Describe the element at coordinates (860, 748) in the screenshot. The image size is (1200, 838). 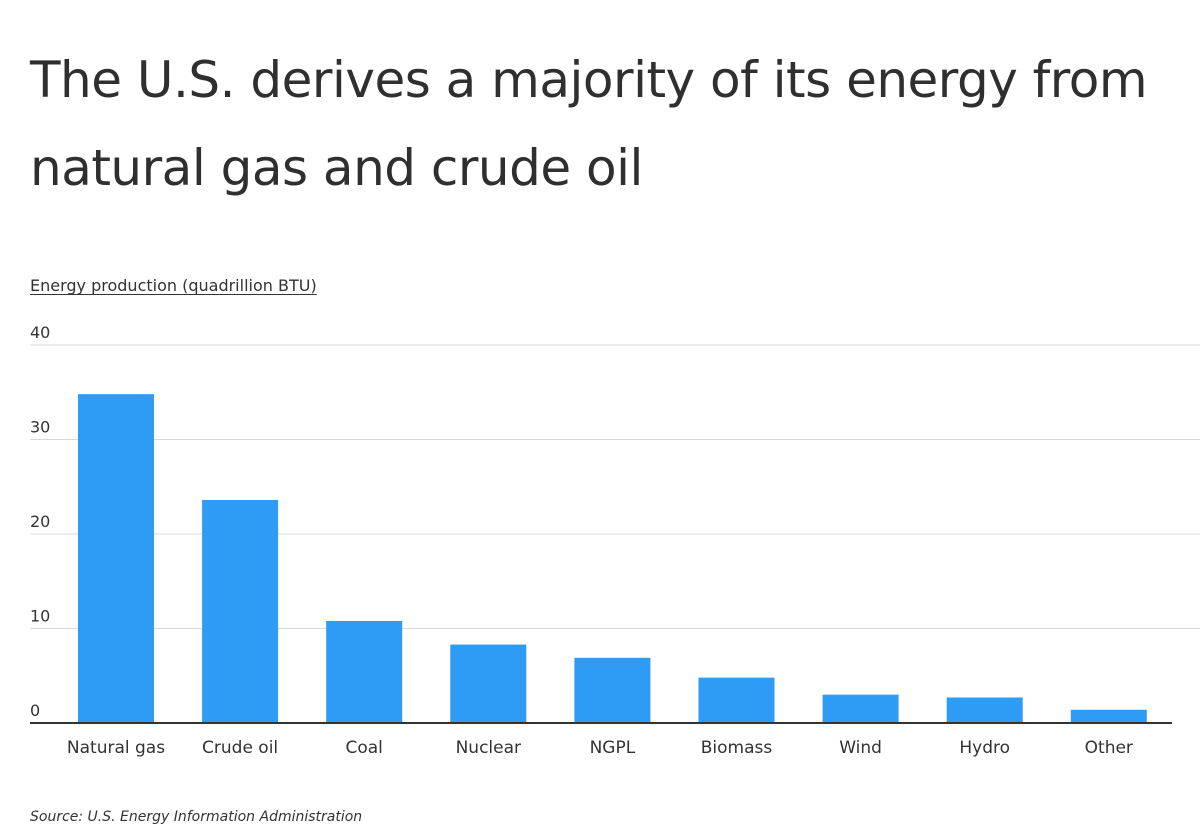
I see `x-tick-label: Wind` at that location.